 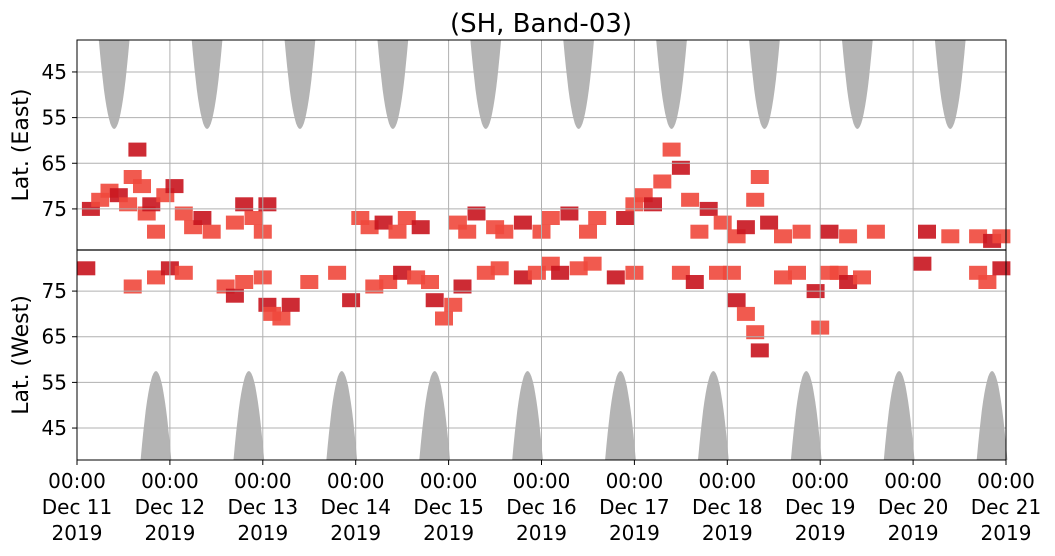 What do you see at coordinates (170, 507) in the screenshot?
I see `x-tick-date-1: Dec 12` at bounding box center [170, 507].